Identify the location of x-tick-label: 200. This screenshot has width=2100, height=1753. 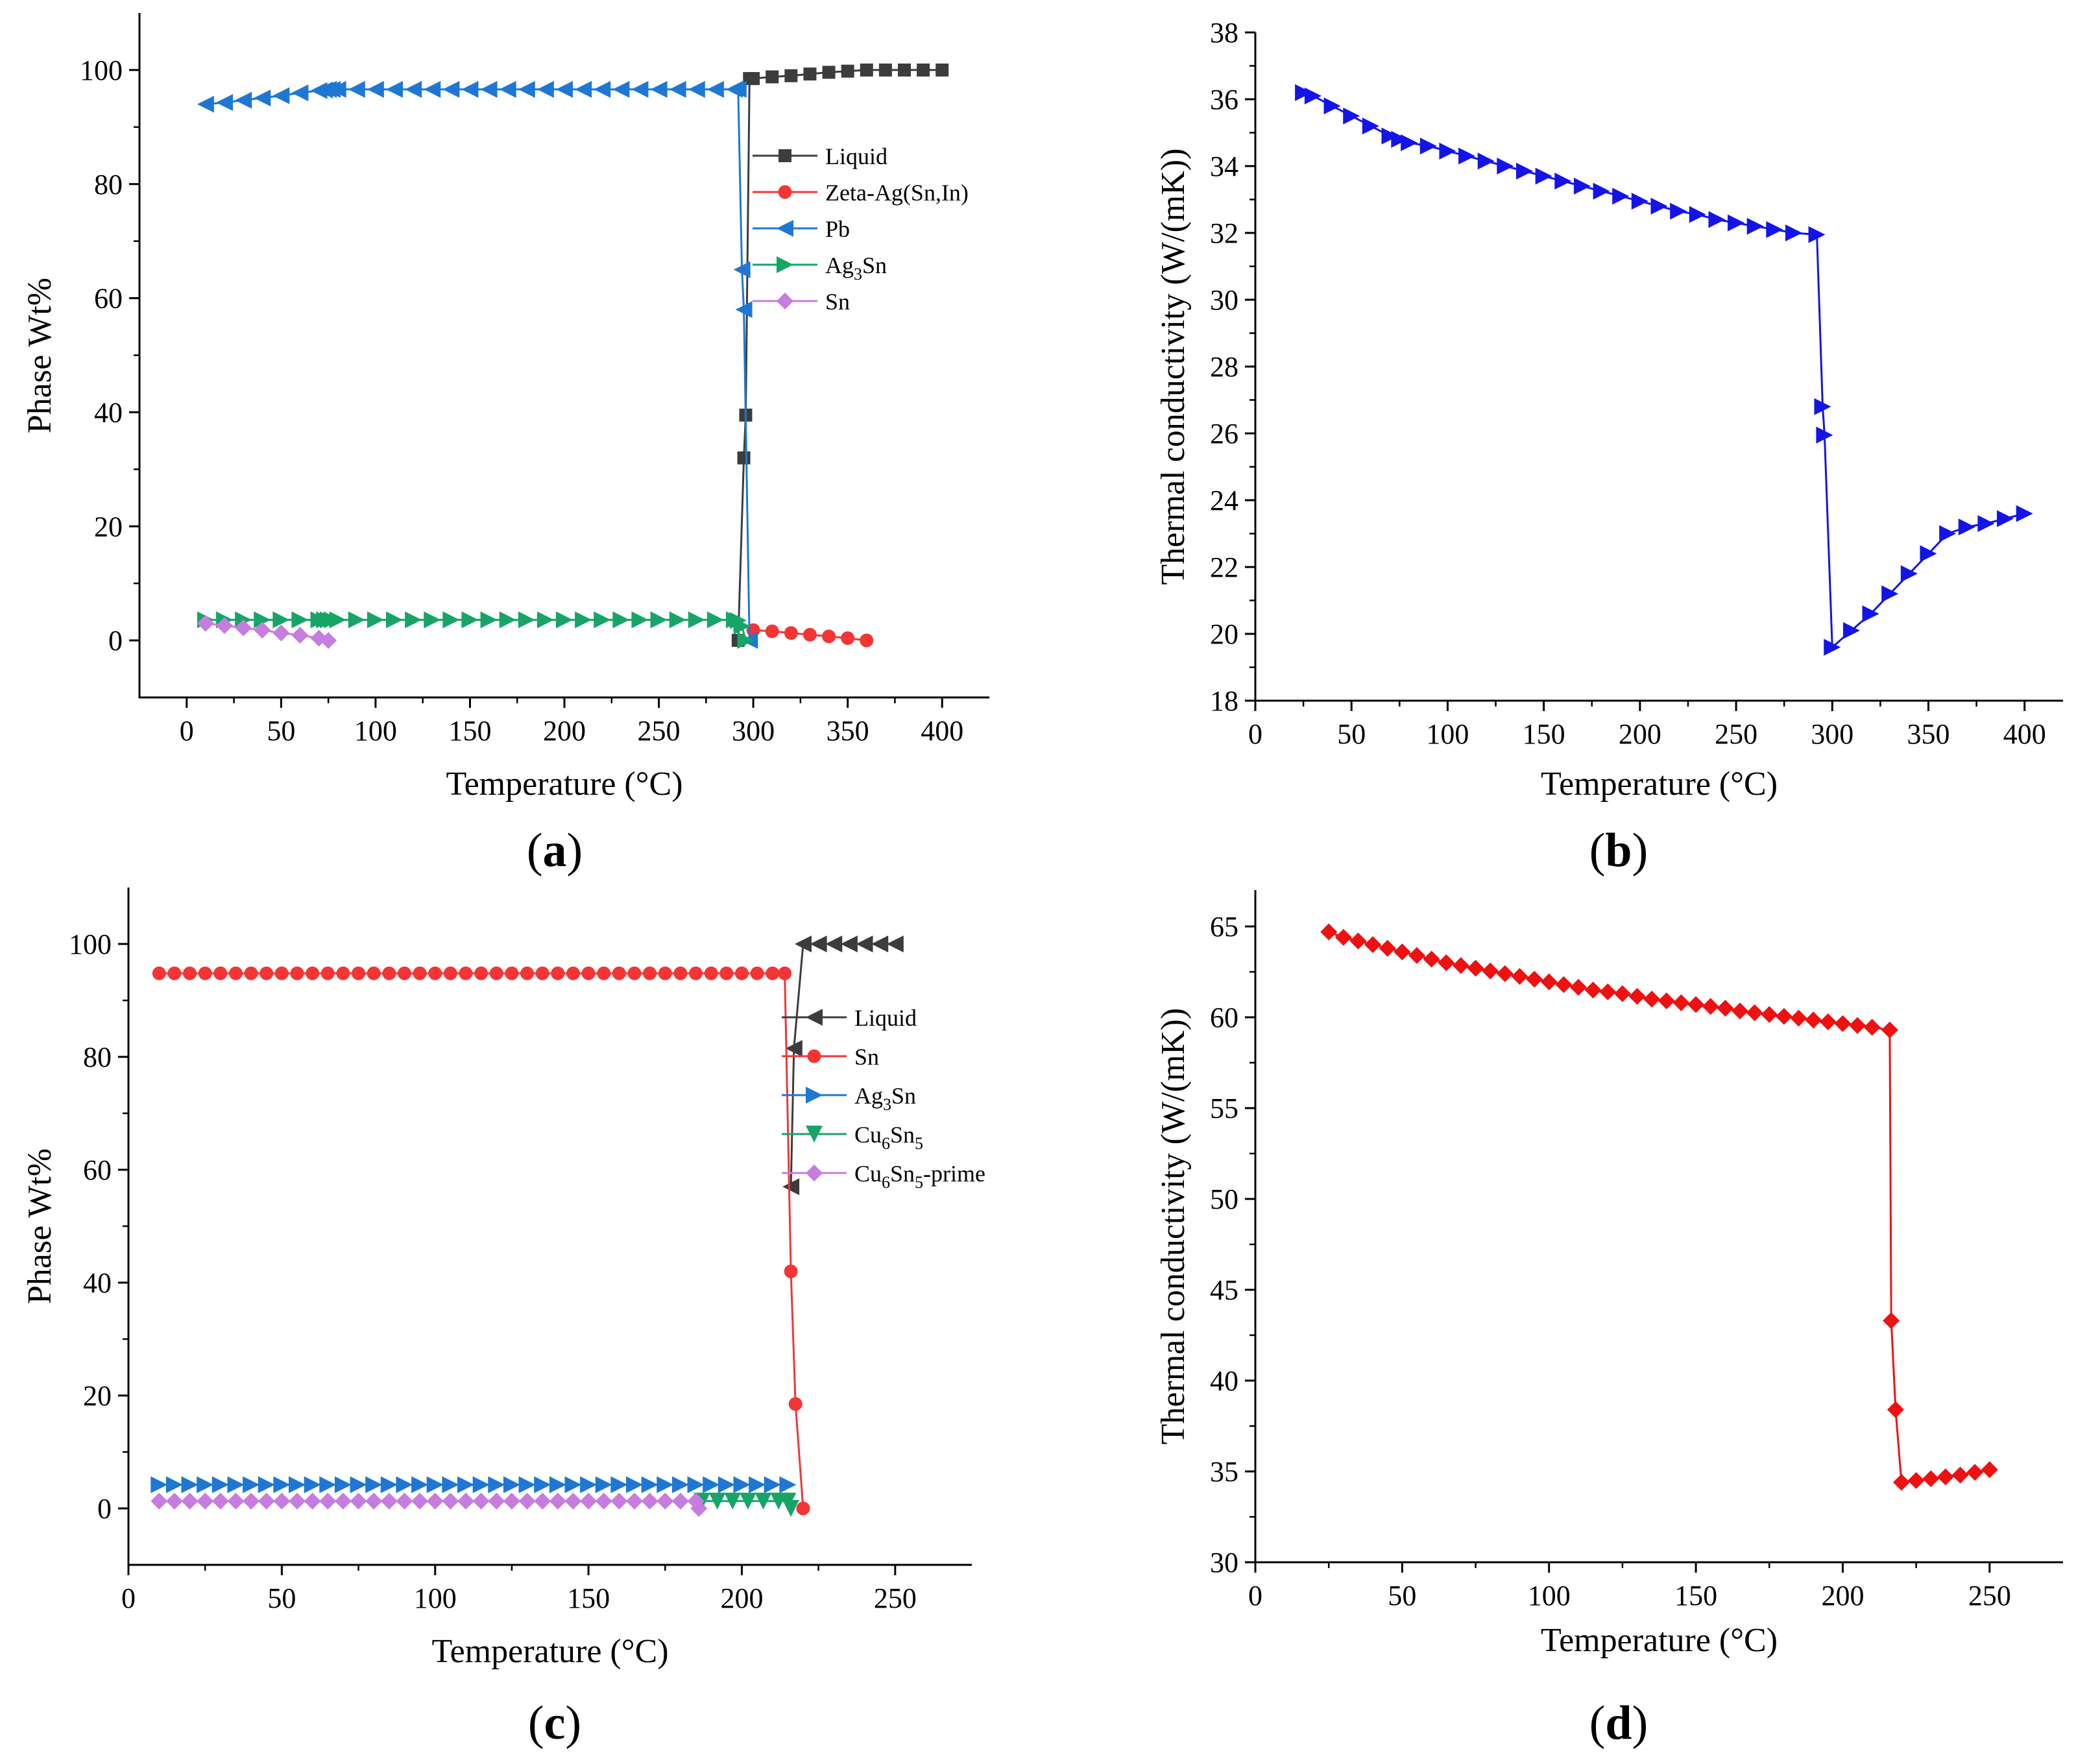
(1640, 734).